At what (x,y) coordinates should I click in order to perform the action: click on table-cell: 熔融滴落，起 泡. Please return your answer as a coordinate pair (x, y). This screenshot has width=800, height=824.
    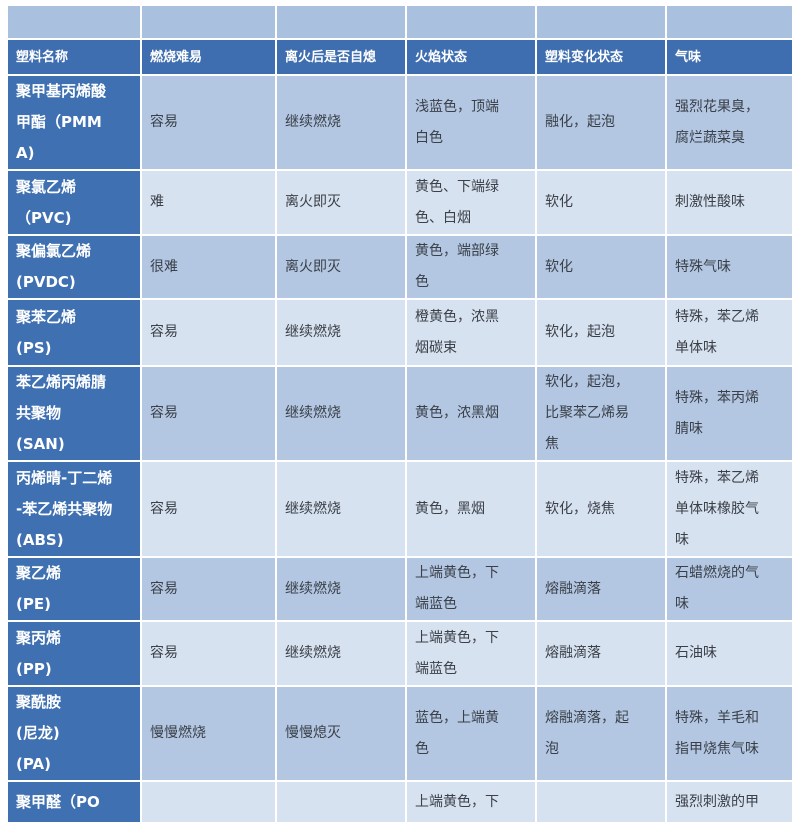
    Looking at the image, I should click on (601, 733).